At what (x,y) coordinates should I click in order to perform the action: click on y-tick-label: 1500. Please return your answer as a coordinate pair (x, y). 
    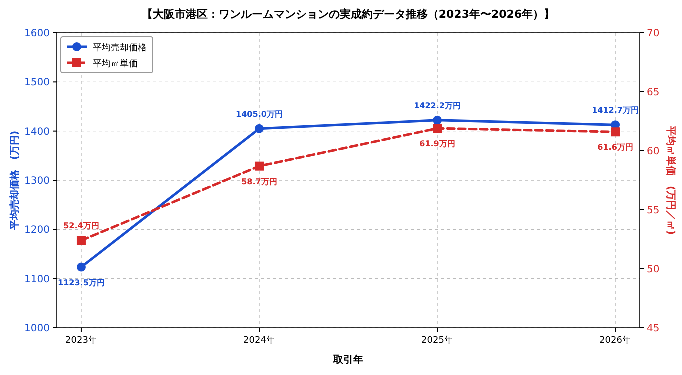
    Looking at the image, I should click on (37, 83).